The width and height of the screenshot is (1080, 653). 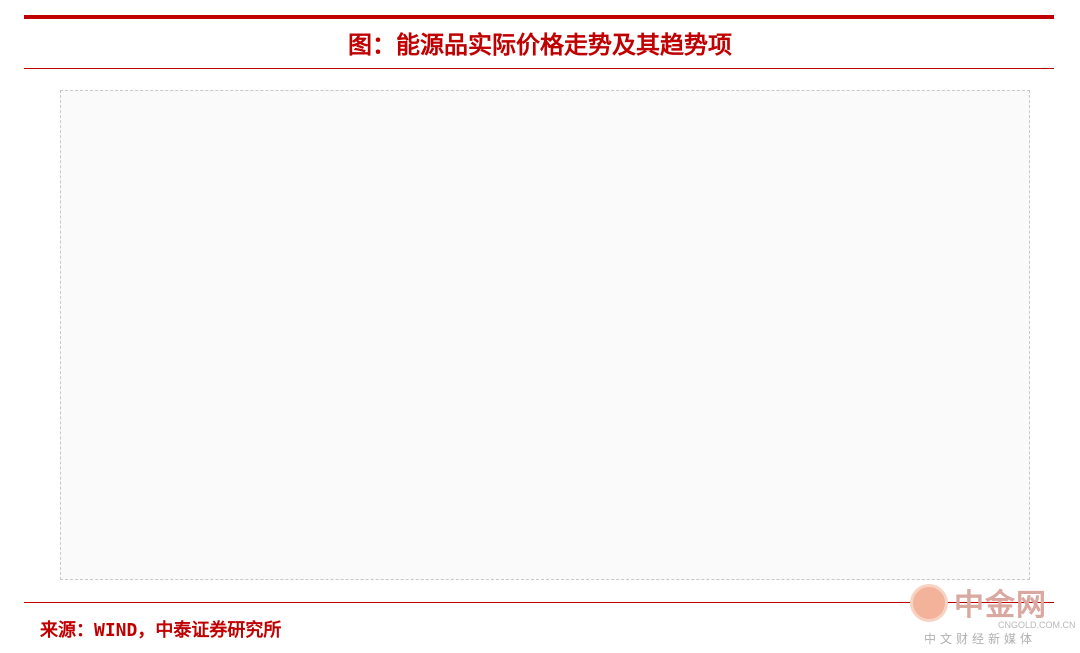 I want to click on page-title: 图：能源品实际价格走势及其趋势项, so click(x=540, y=45).